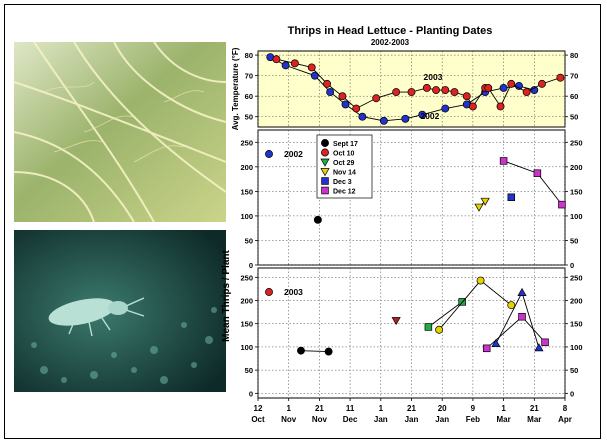 Image resolution: width=607 pixels, height=445 pixels. What do you see at coordinates (503, 419) in the screenshot?
I see `x-tick-month: Mar` at bounding box center [503, 419].